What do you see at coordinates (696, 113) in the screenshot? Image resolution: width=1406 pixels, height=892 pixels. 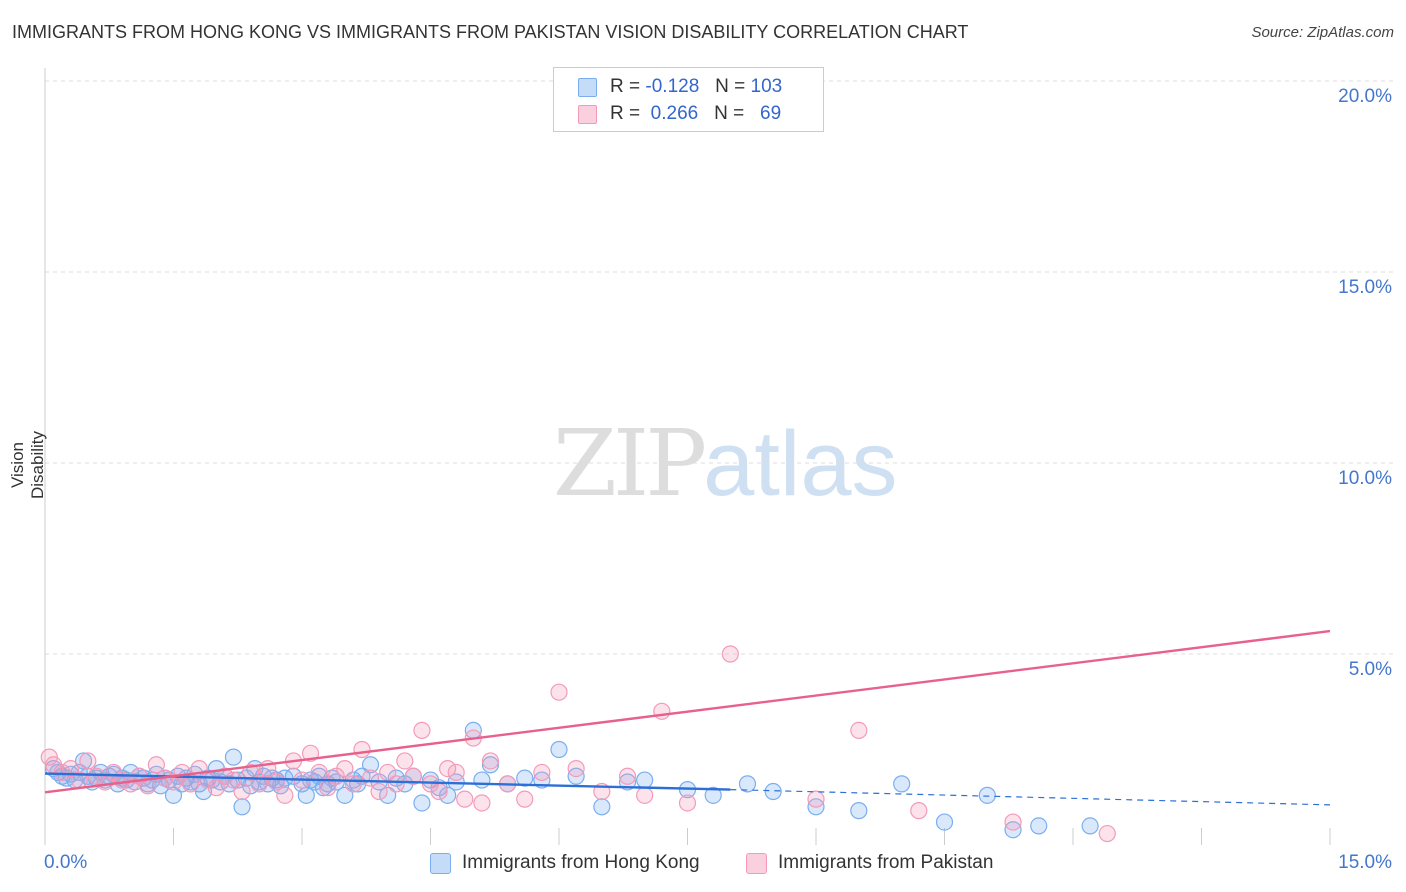 I see `legend-stats: R = 0.266 N = 69` at bounding box center [696, 113].